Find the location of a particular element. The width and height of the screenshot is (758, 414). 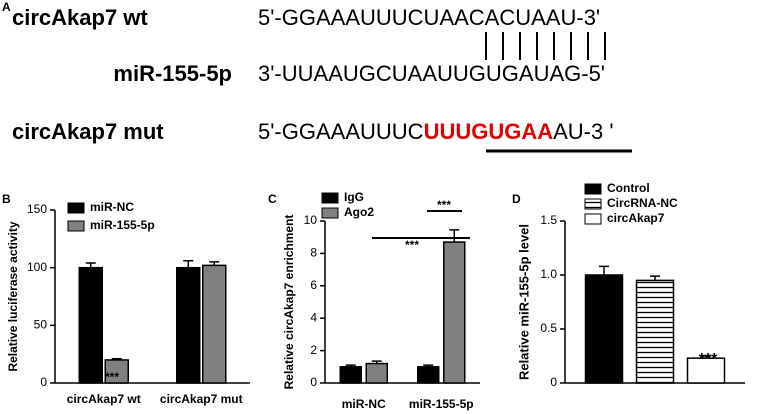

legend-label: miR-155-5p is located at coordinates (122, 225).